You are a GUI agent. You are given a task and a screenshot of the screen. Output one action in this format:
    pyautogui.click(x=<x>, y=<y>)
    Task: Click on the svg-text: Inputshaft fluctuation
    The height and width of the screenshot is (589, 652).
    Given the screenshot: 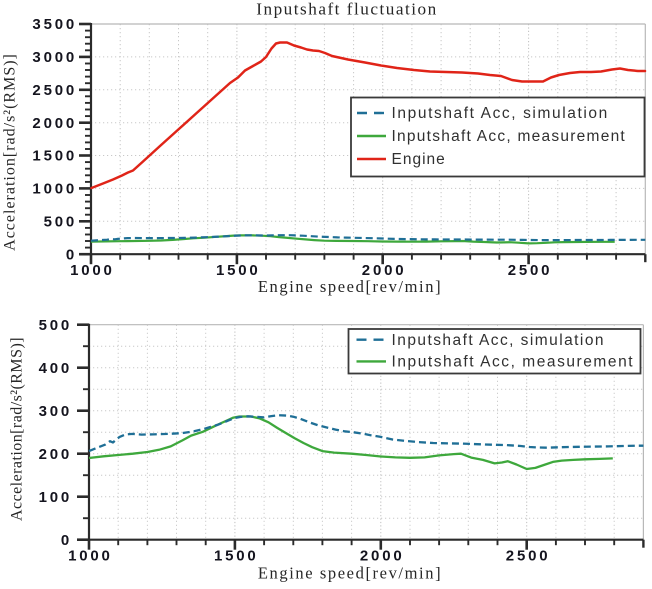 What is the action you would take?
    pyautogui.click(x=346, y=9)
    